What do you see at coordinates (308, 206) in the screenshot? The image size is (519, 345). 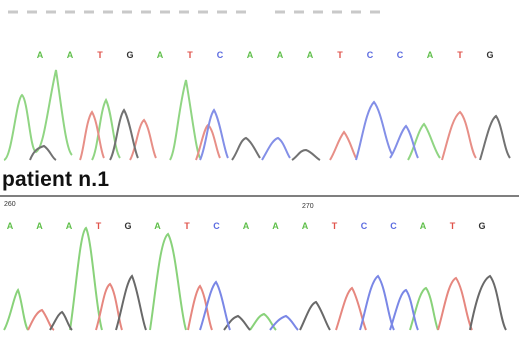 I see `position-marker-right: 270` at bounding box center [308, 206].